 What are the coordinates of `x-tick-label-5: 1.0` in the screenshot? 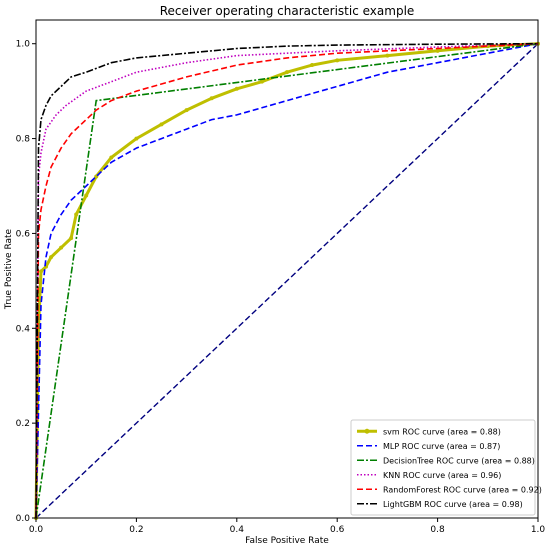 It's located at (538, 530).